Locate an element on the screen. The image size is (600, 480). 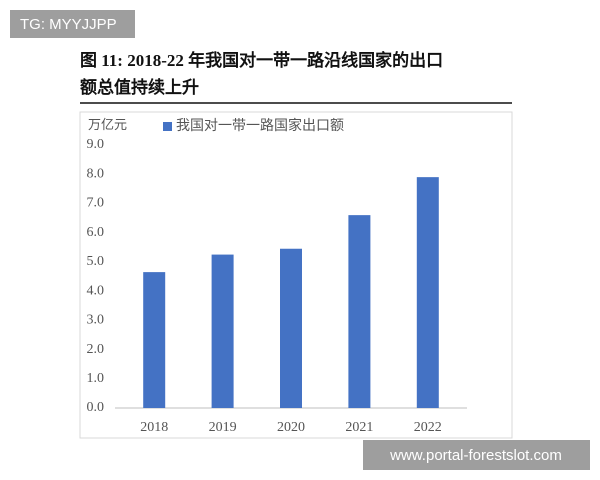
watermark: TG: MYYJJPP is located at coordinates (68, 24).